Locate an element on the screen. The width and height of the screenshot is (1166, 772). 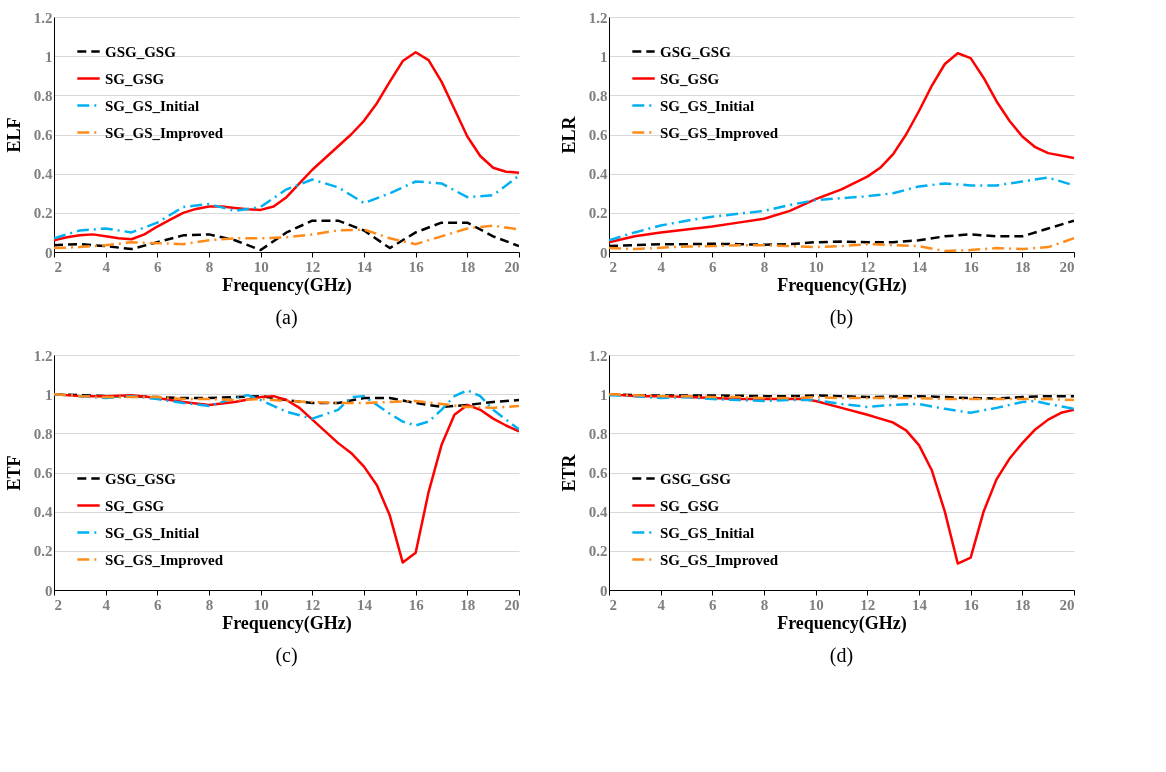
text: (a) is located at coordinates (286, 317).